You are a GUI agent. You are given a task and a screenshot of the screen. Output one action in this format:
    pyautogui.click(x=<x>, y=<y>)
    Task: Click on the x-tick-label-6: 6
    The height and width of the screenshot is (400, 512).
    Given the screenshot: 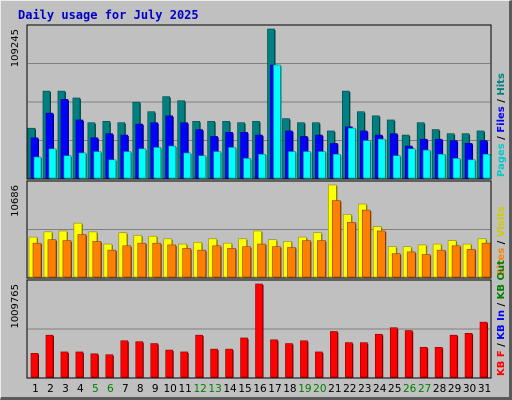 What is the action you would take?
    pyautogui.click(x=110, y=389)
    